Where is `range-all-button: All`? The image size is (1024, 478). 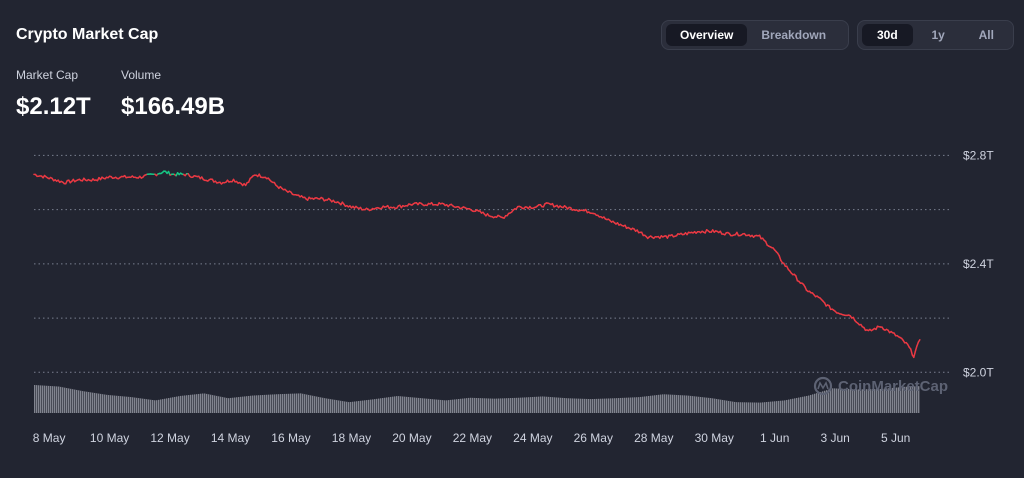
range-all-button: All is located at coordinates (986, 35).